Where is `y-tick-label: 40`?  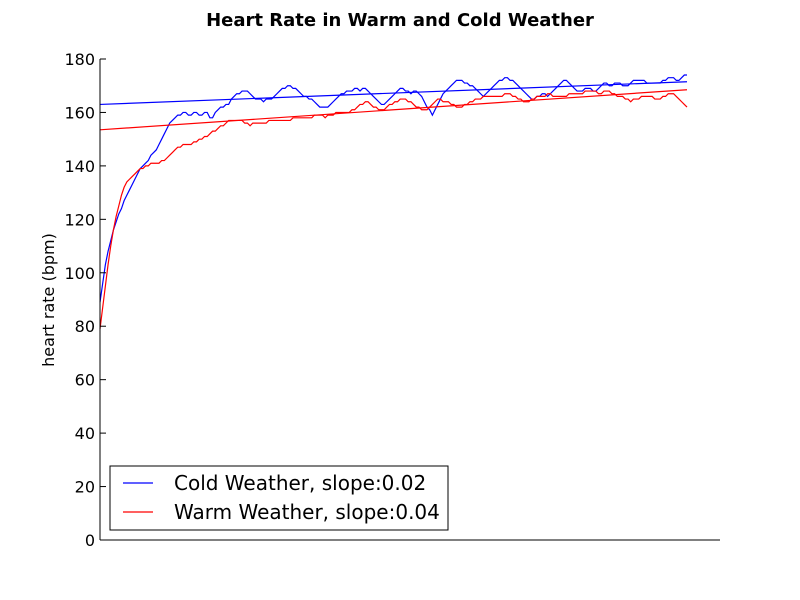
y-tick-label: 40 is located at coordinates (85, 433).